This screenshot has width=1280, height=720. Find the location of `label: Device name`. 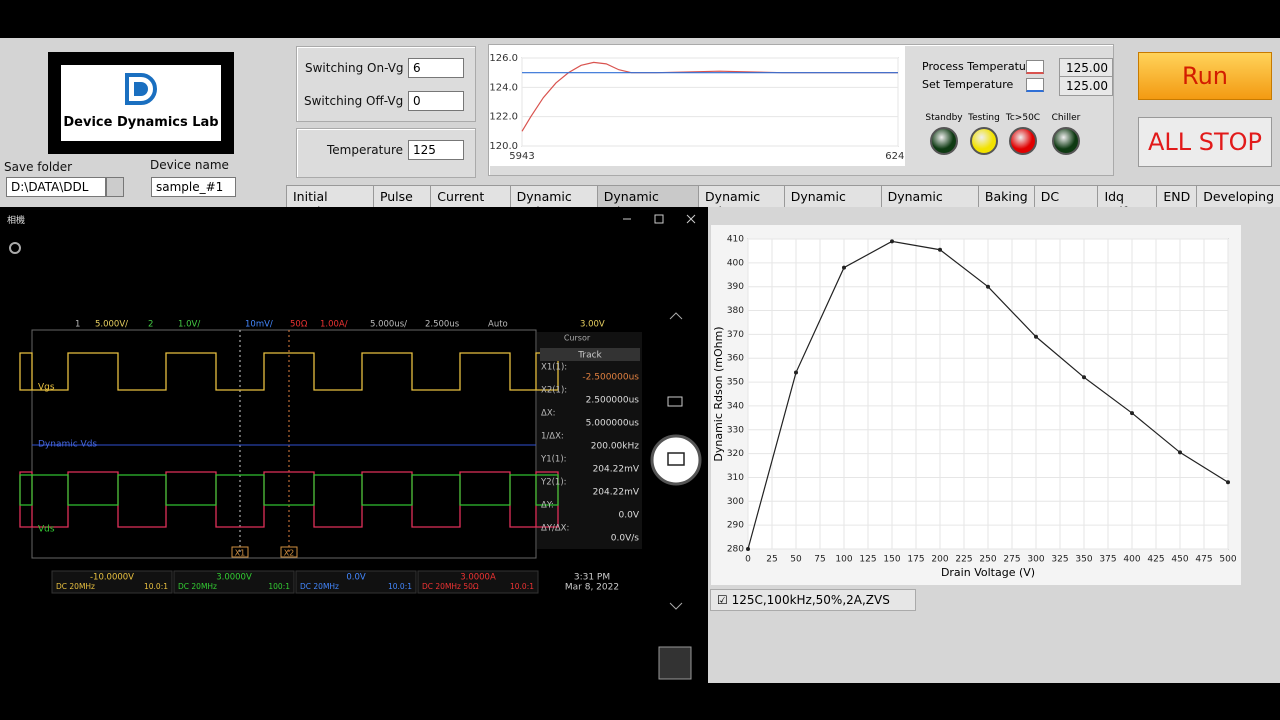

label: Device name is located at coordinates (189, 165).